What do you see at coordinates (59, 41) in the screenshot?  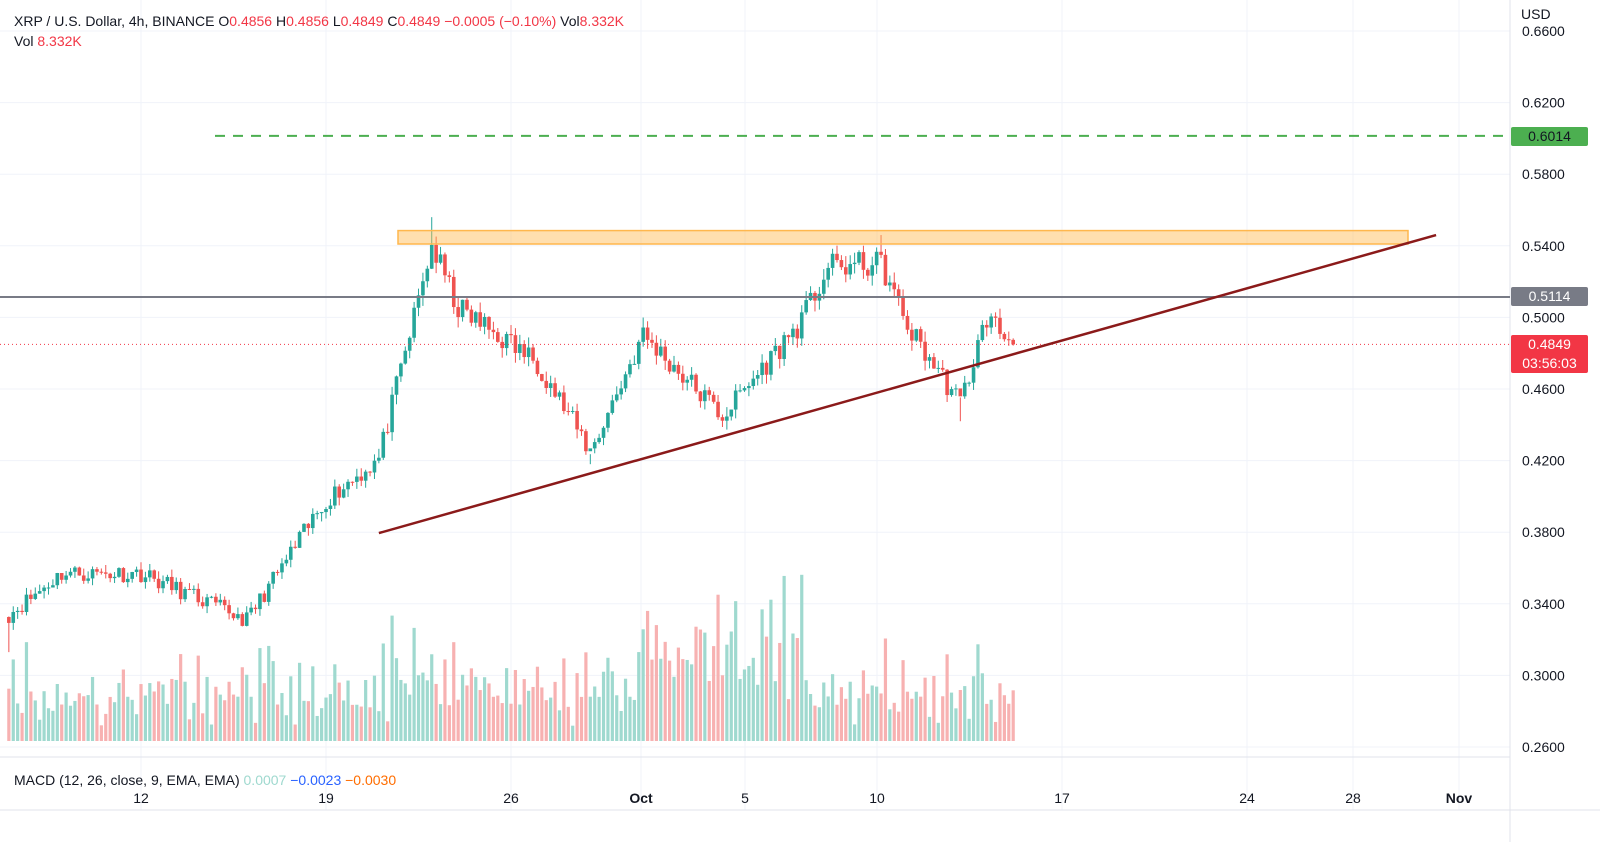 I see `volume-value: 8.332K` at bounding box center [59, 41].